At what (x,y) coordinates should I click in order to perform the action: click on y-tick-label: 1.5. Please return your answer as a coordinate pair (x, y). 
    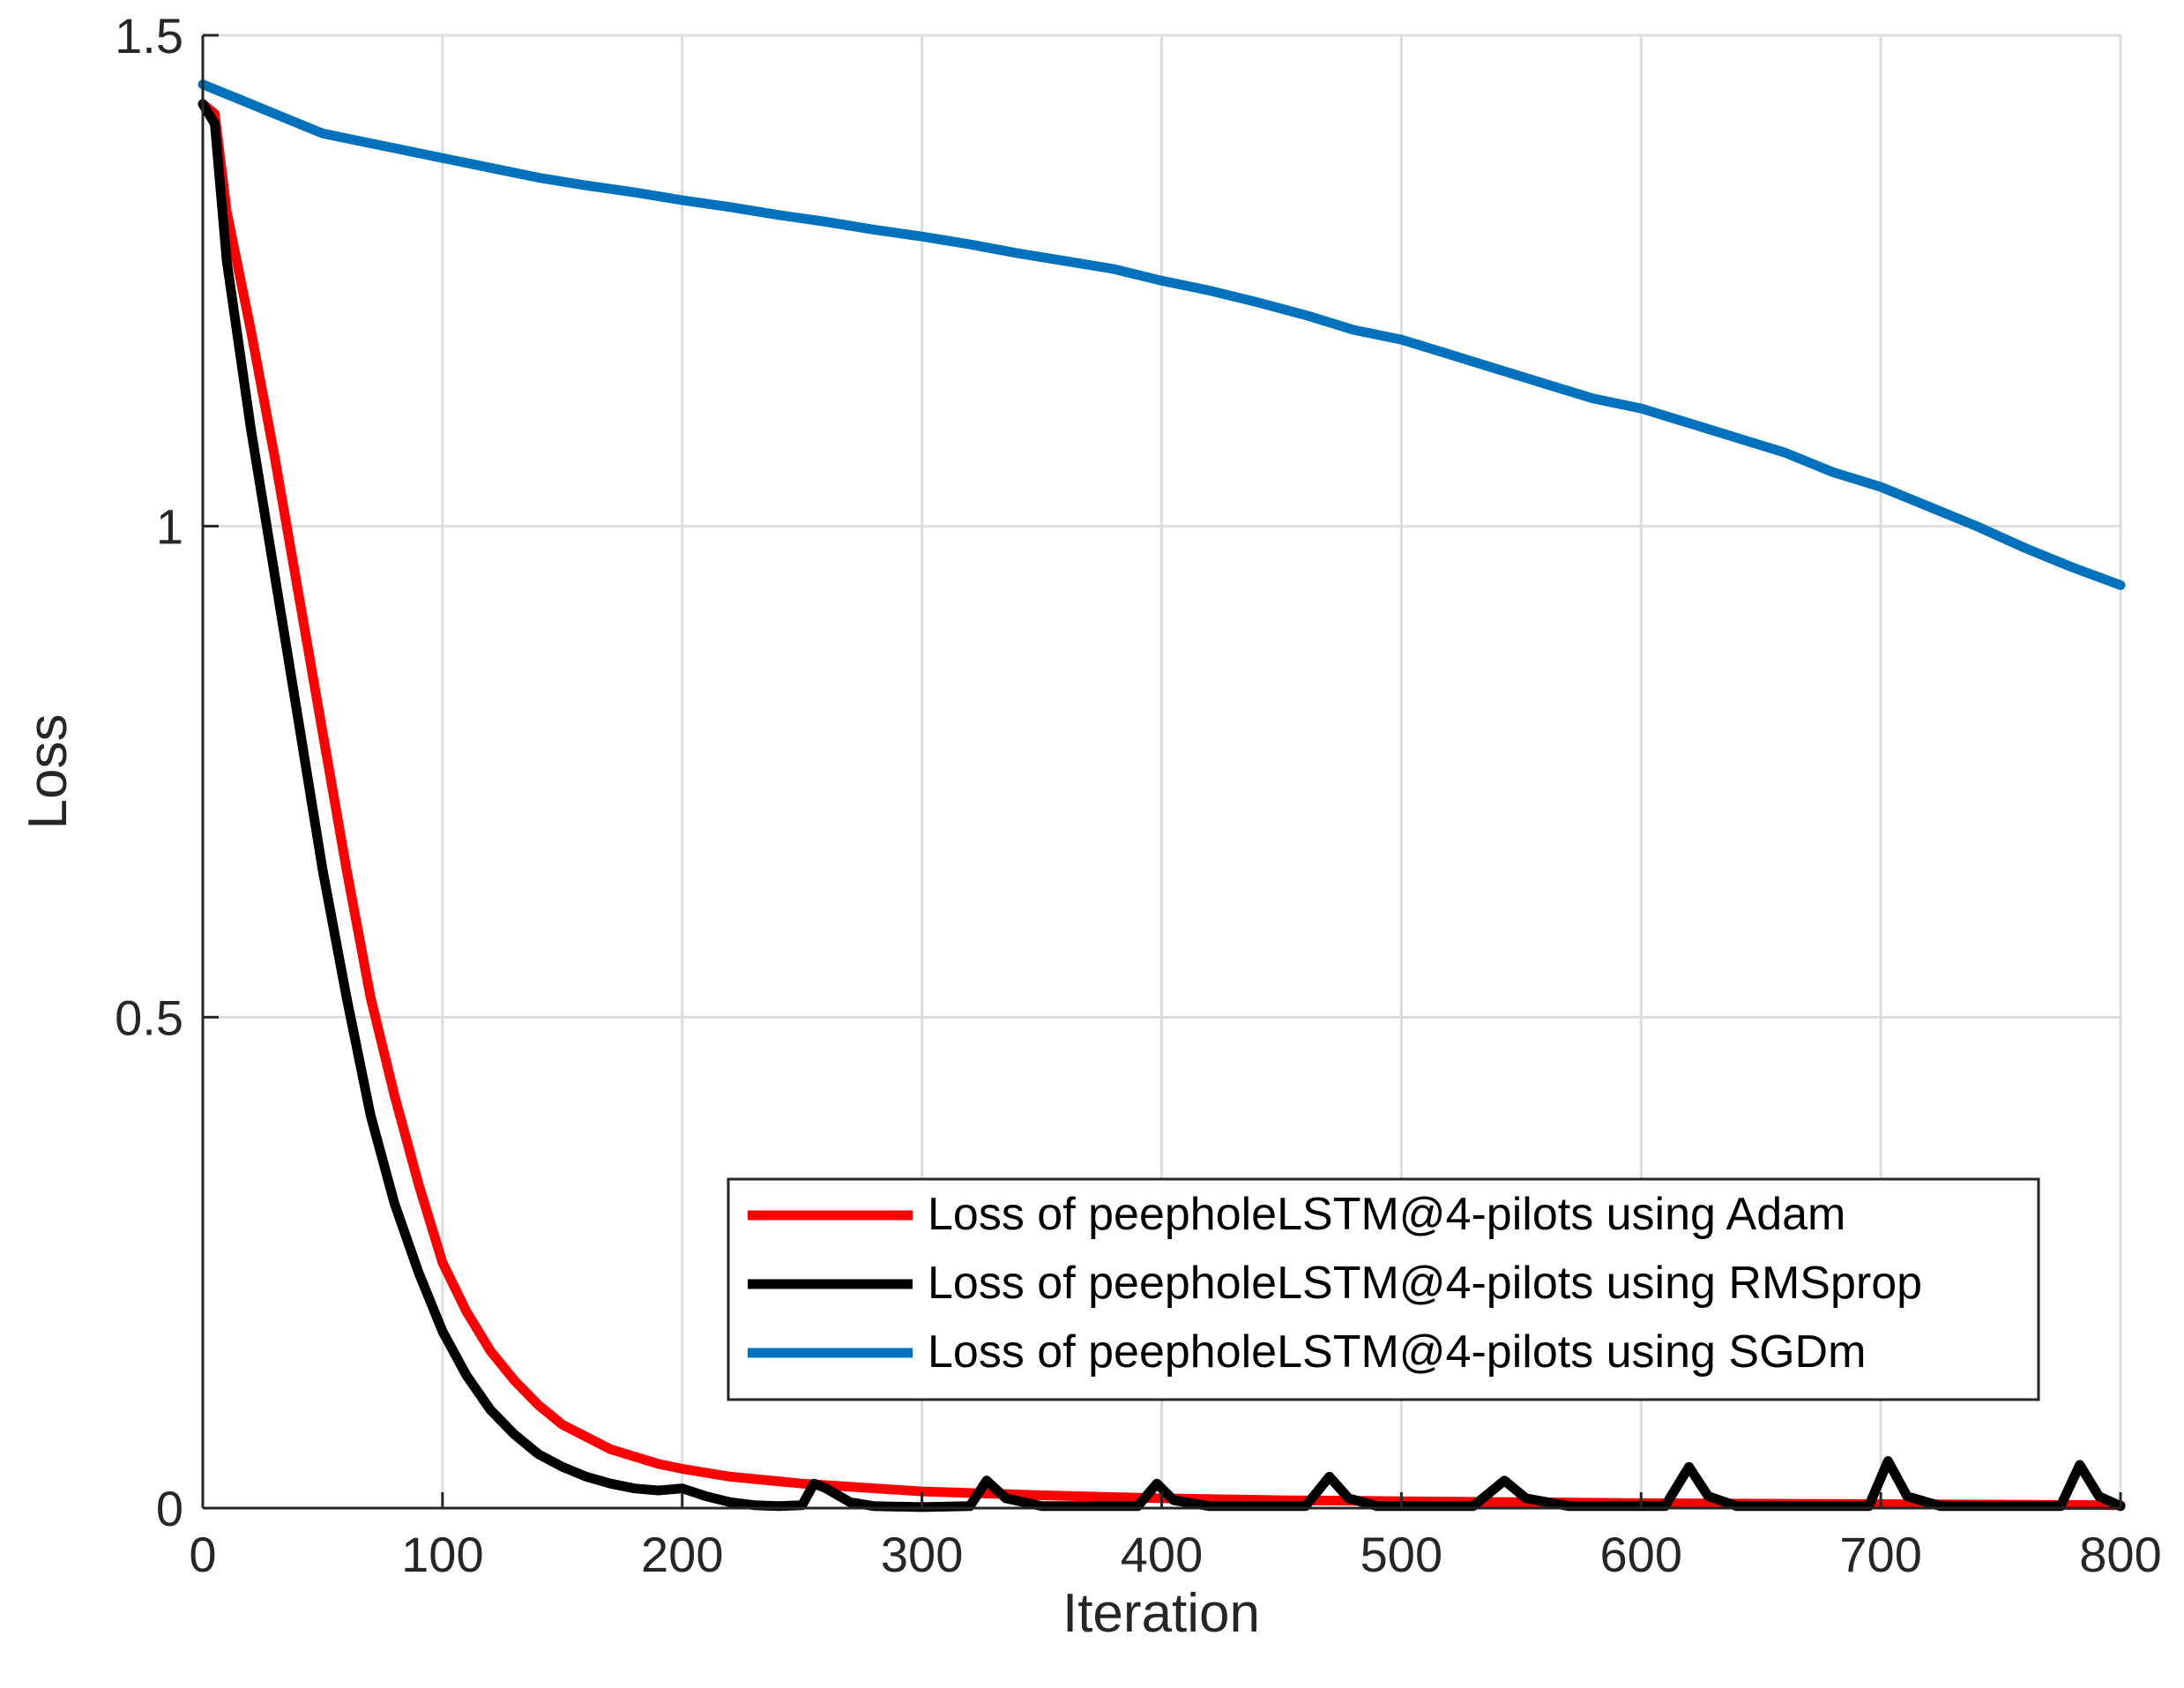
    Looking at the image, I should click on (149, 36).